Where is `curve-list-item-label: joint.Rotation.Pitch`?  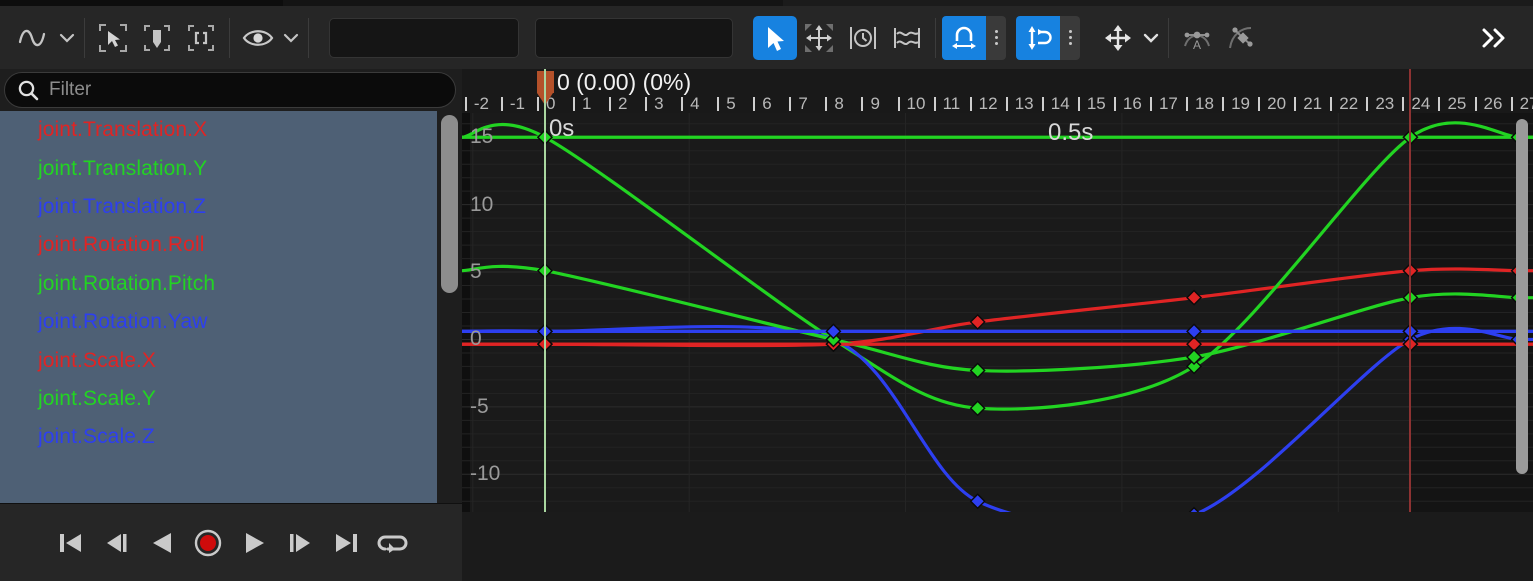
curve-list-item-label: joint.Rotation.Pitch is located at coordinates (127, 283).